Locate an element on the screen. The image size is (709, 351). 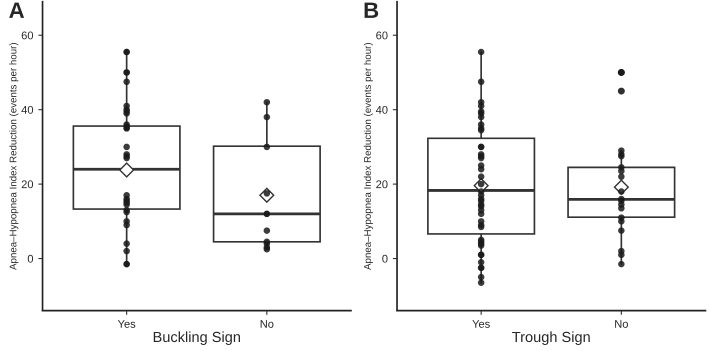
x-axis-title: Buckling Sign is located at coordinates (197, 338).